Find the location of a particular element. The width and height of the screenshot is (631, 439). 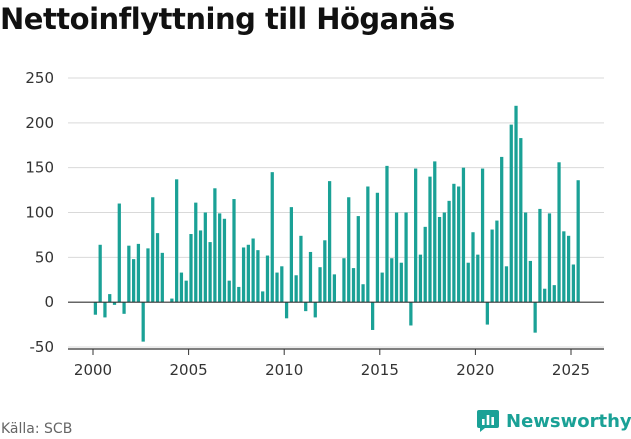

y-axis-tick-labels: -50 0 50 100 150 200 250 is located at coordinates (39, 212).